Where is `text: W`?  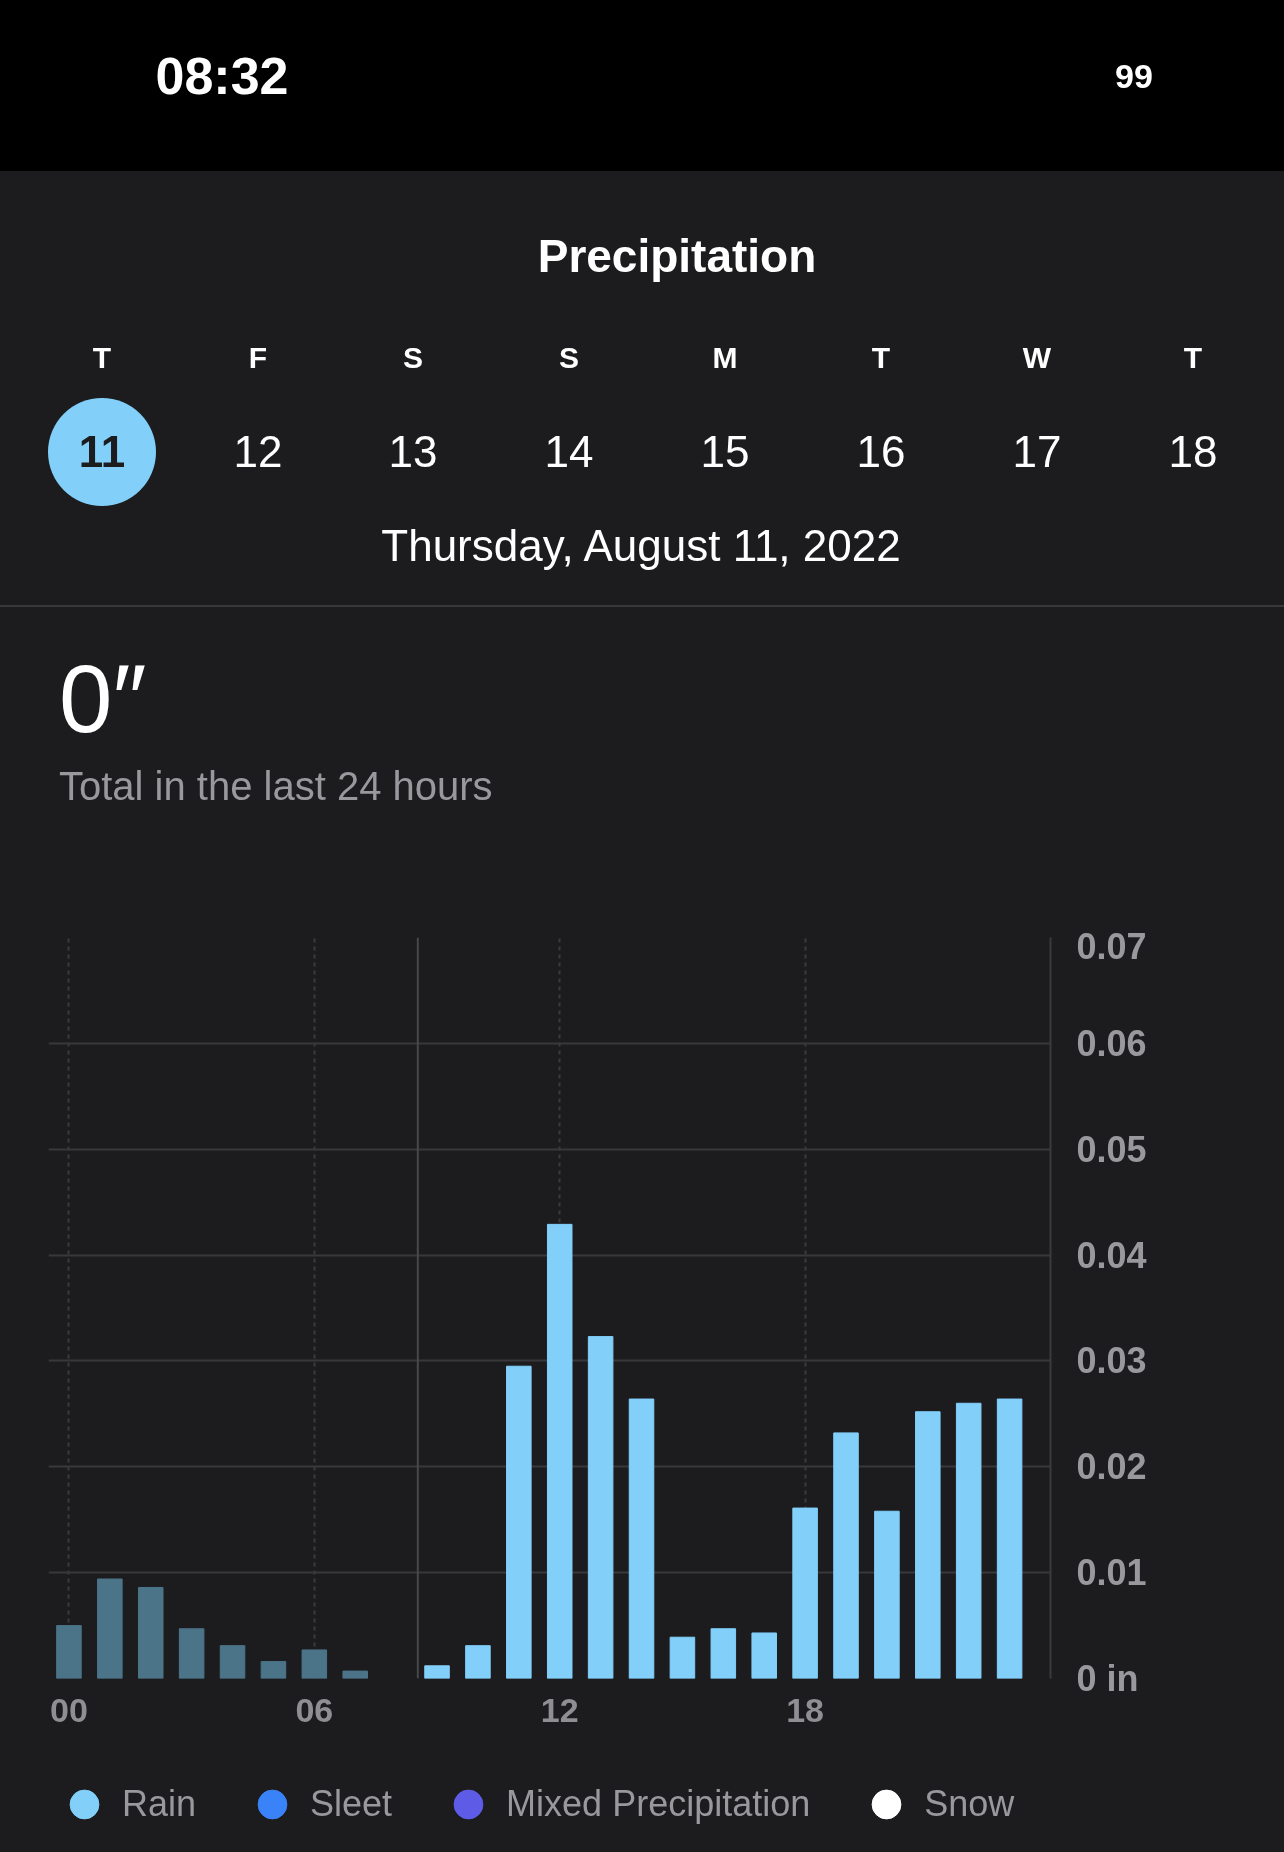 text: W is located at coordinates (1037, 358).